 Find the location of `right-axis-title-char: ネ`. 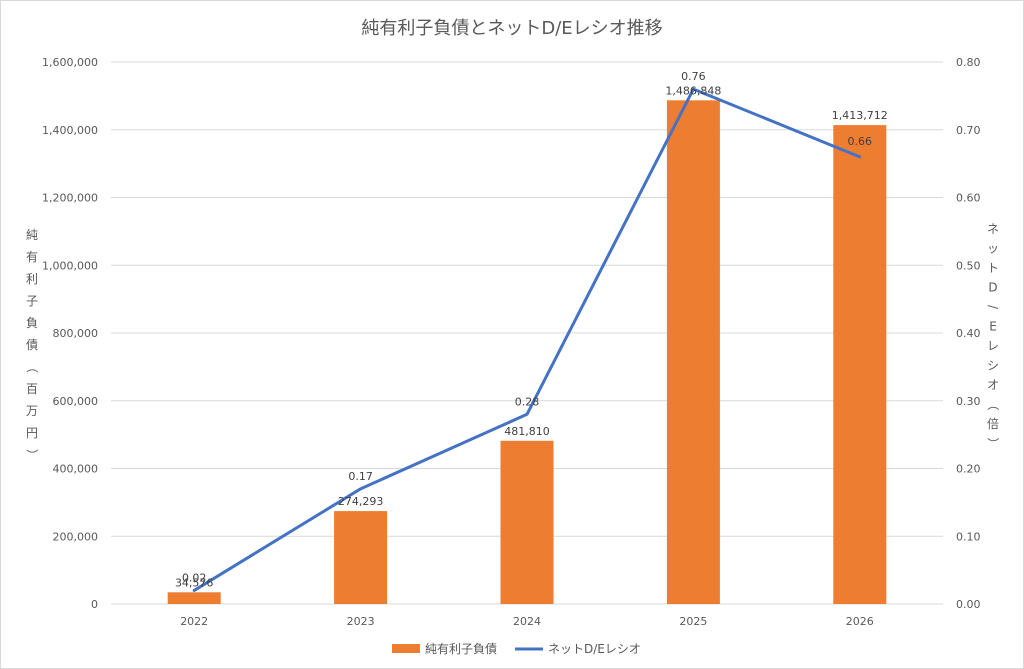

right-axis-title-char: ネ is located at coordinates (993, 229).